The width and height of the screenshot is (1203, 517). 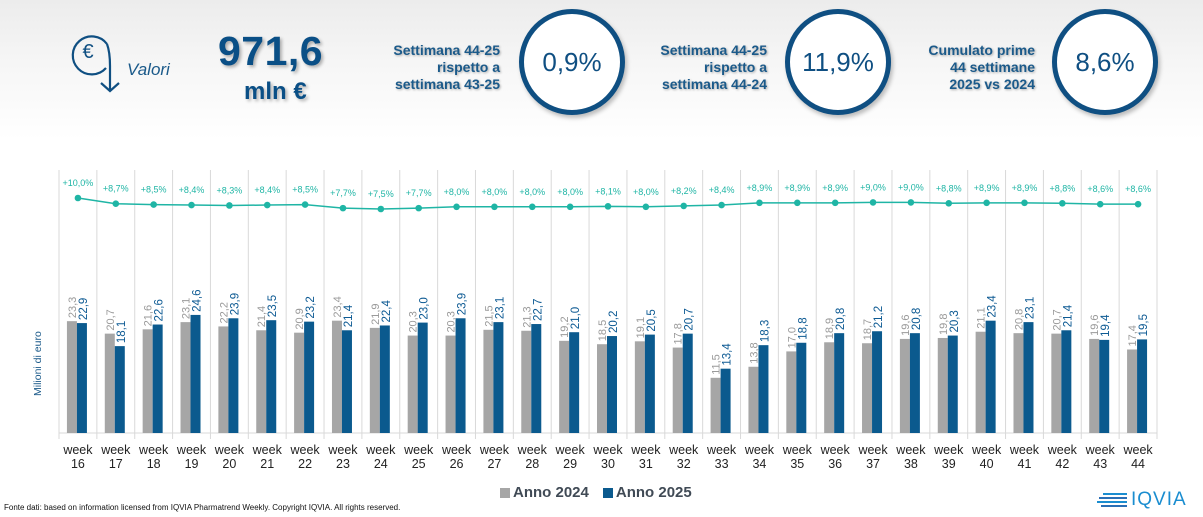 I want to click on x-tick-label: 23, so click(x=343, y=464).